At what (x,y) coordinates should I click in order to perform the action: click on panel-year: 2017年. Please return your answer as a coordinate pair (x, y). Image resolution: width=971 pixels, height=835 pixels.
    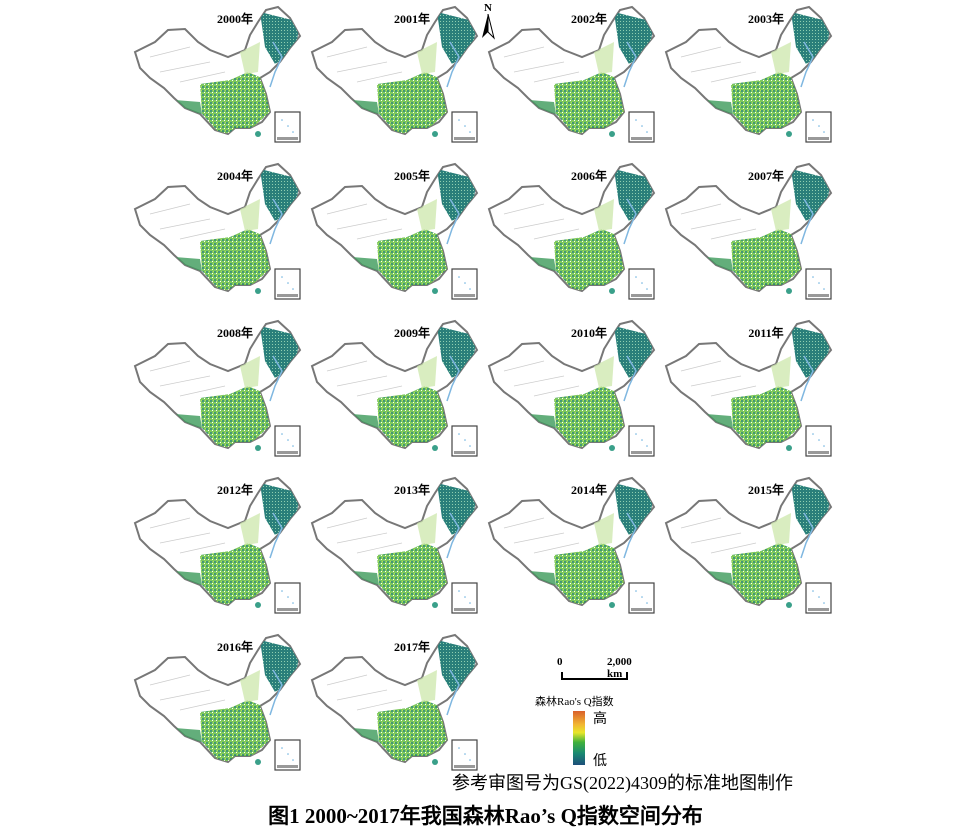
    Looking at the image, I should click on (411, 647).